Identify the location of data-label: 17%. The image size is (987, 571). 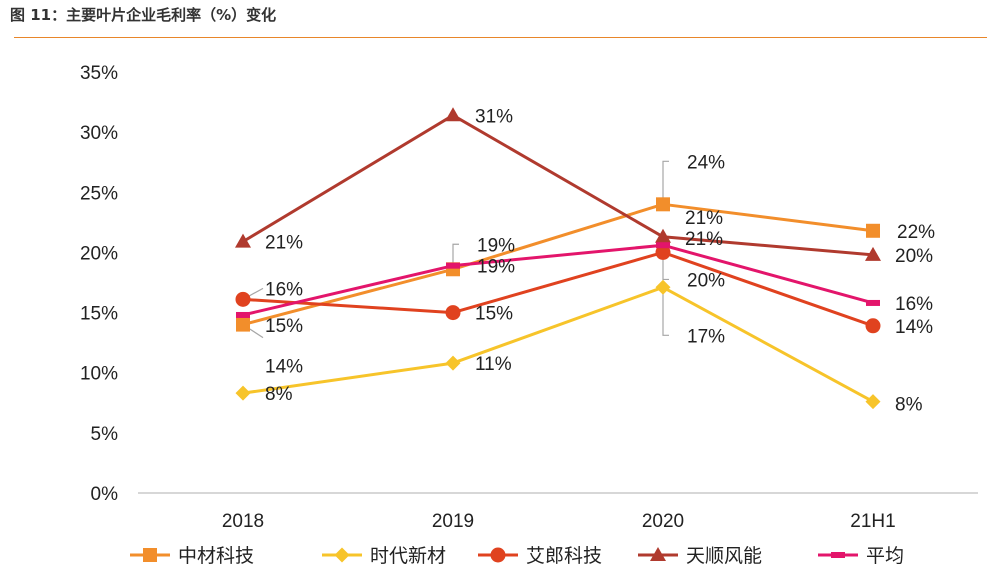
(706, 336).